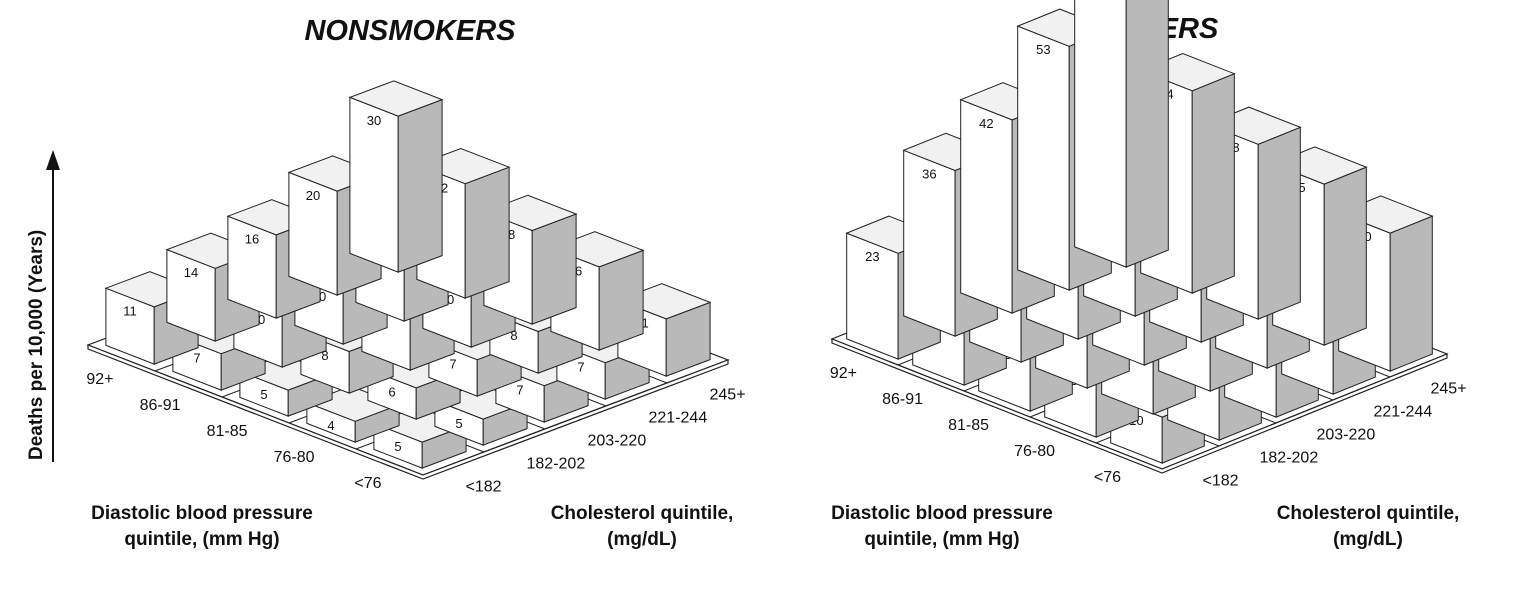  Describe the element at coordinates (642, 539) in the screenshot. I see `nonsmokers-chol-axis-label-line2: (mg/dL)` at that location.